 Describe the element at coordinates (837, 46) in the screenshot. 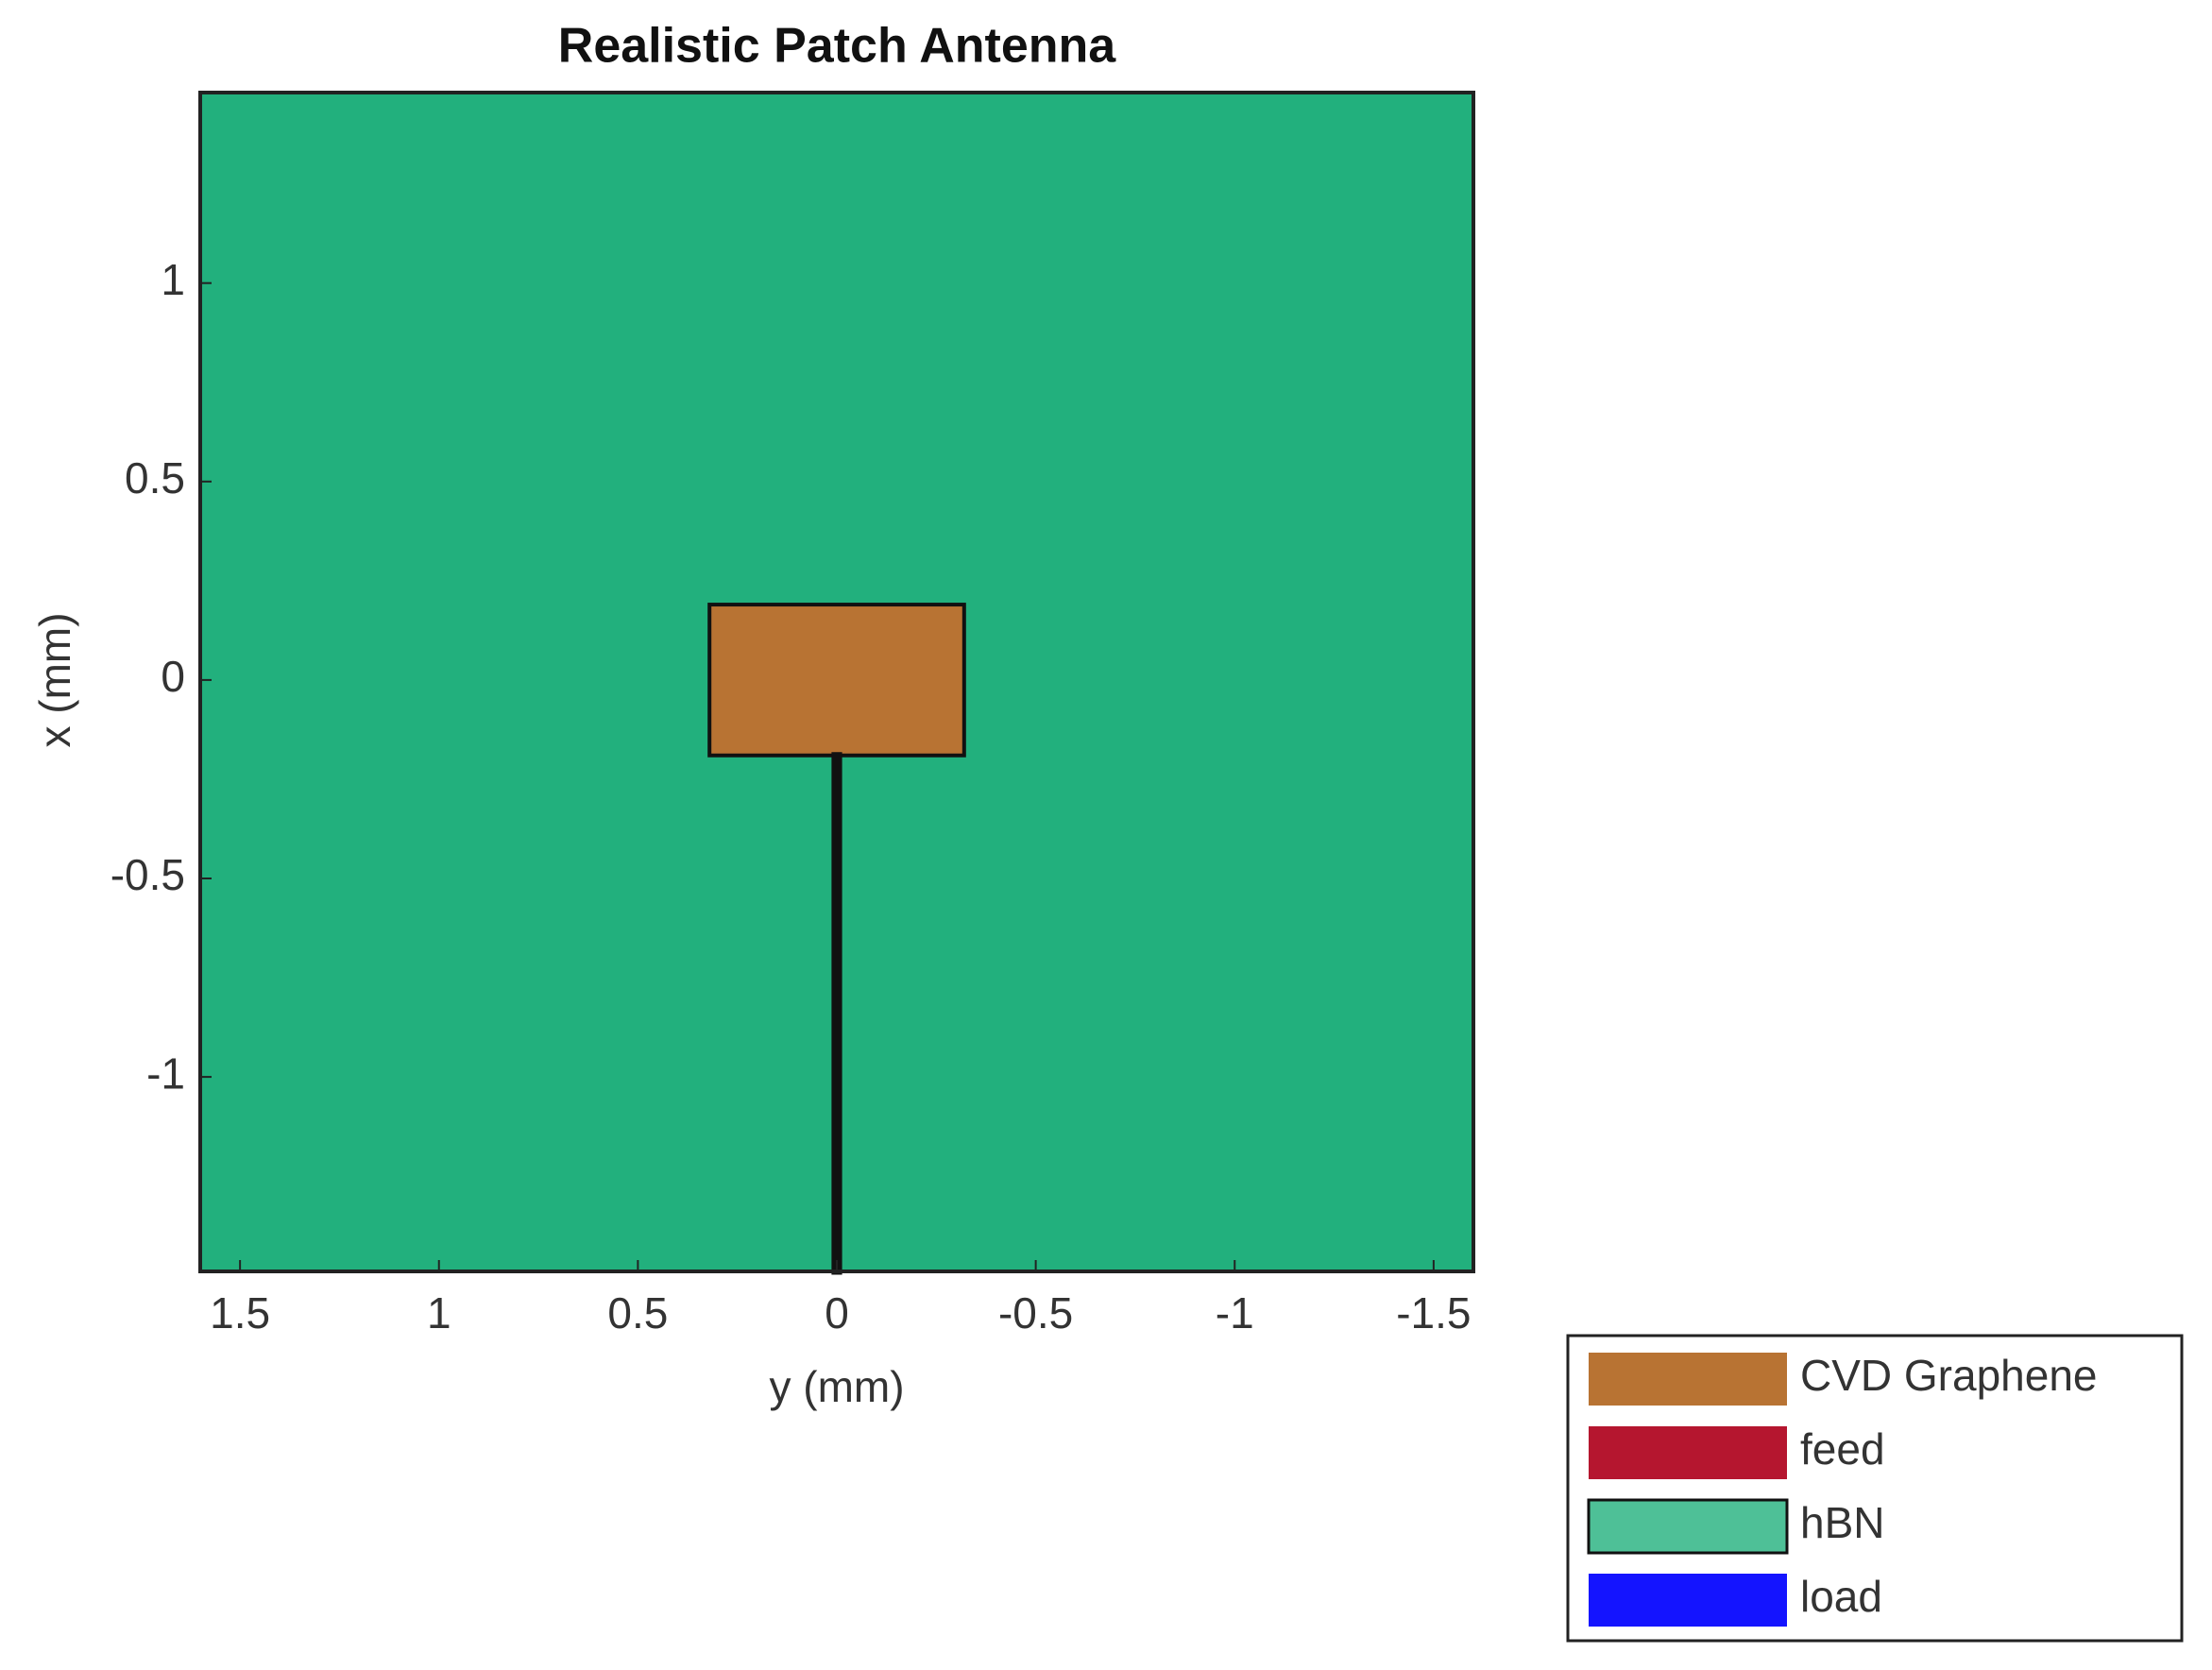

I see `chart-title: Realistic Patch Antenna` at that location.